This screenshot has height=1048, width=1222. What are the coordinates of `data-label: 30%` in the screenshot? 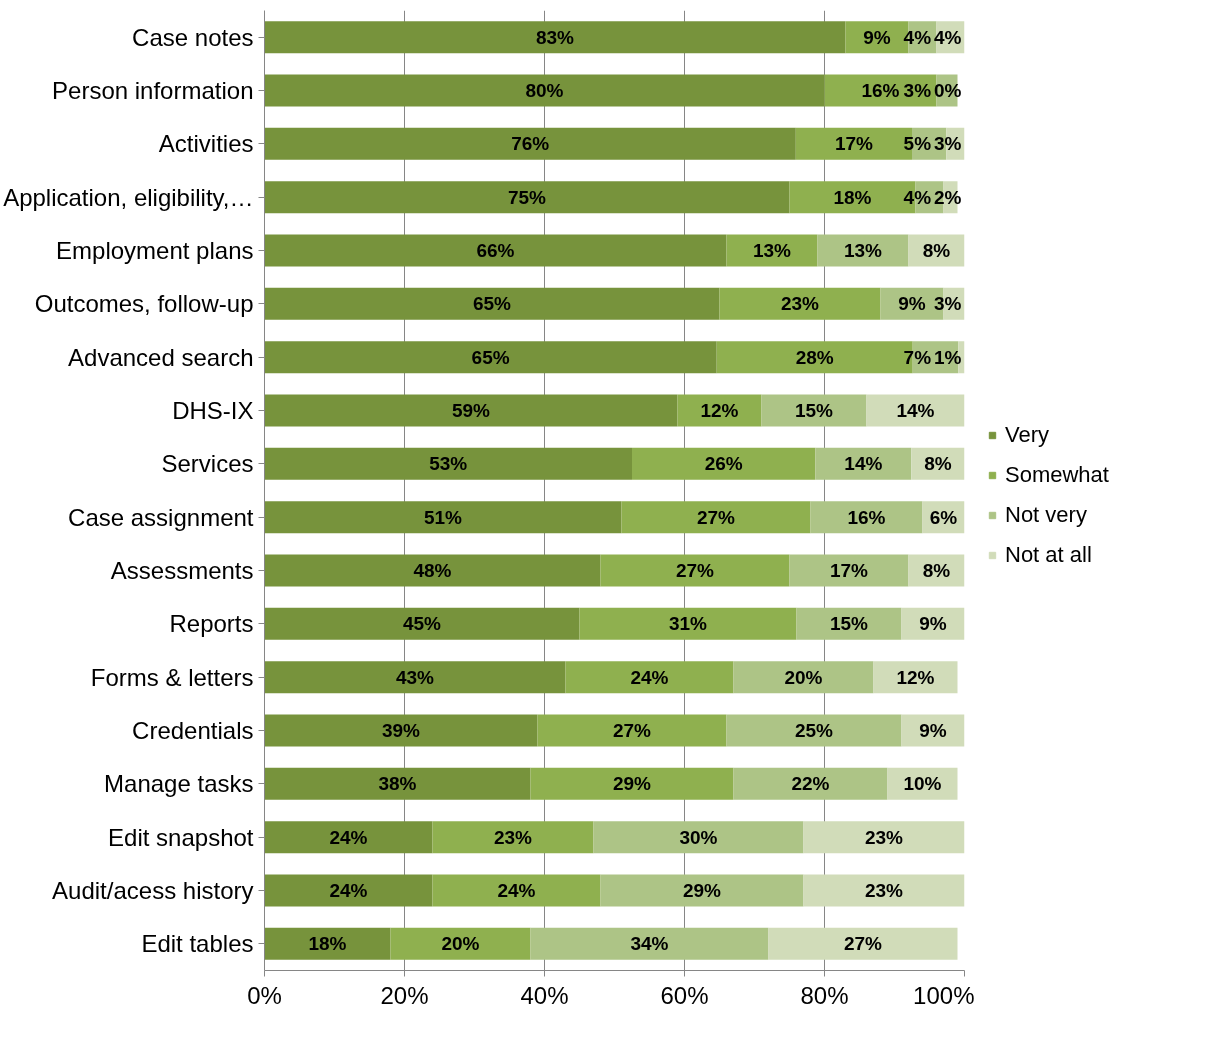 It's located at (698, 837).